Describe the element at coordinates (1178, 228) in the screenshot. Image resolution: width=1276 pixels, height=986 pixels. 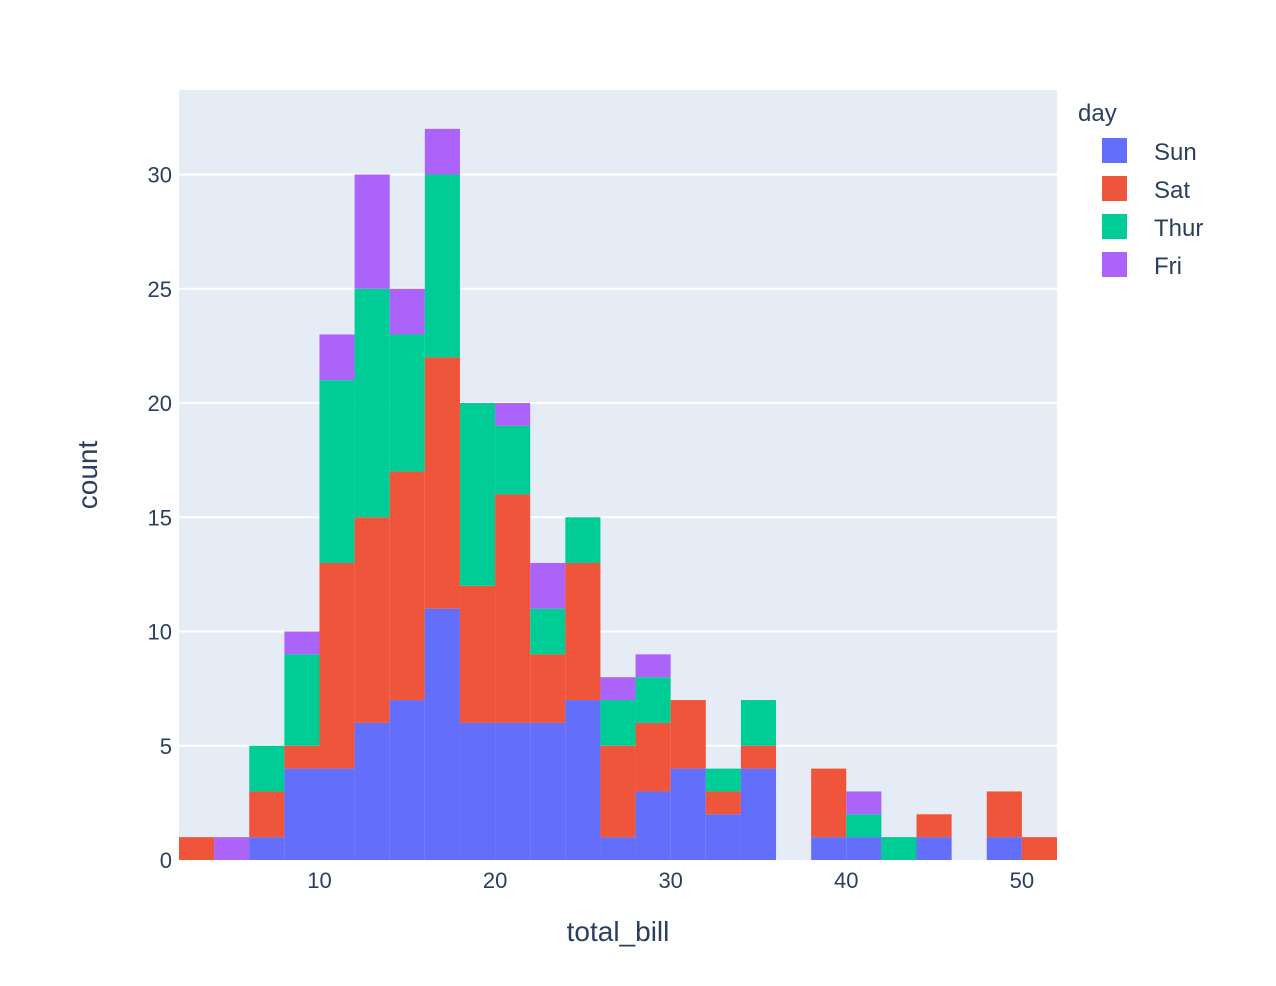
I see `legend-label-thur: Thur` at that location.